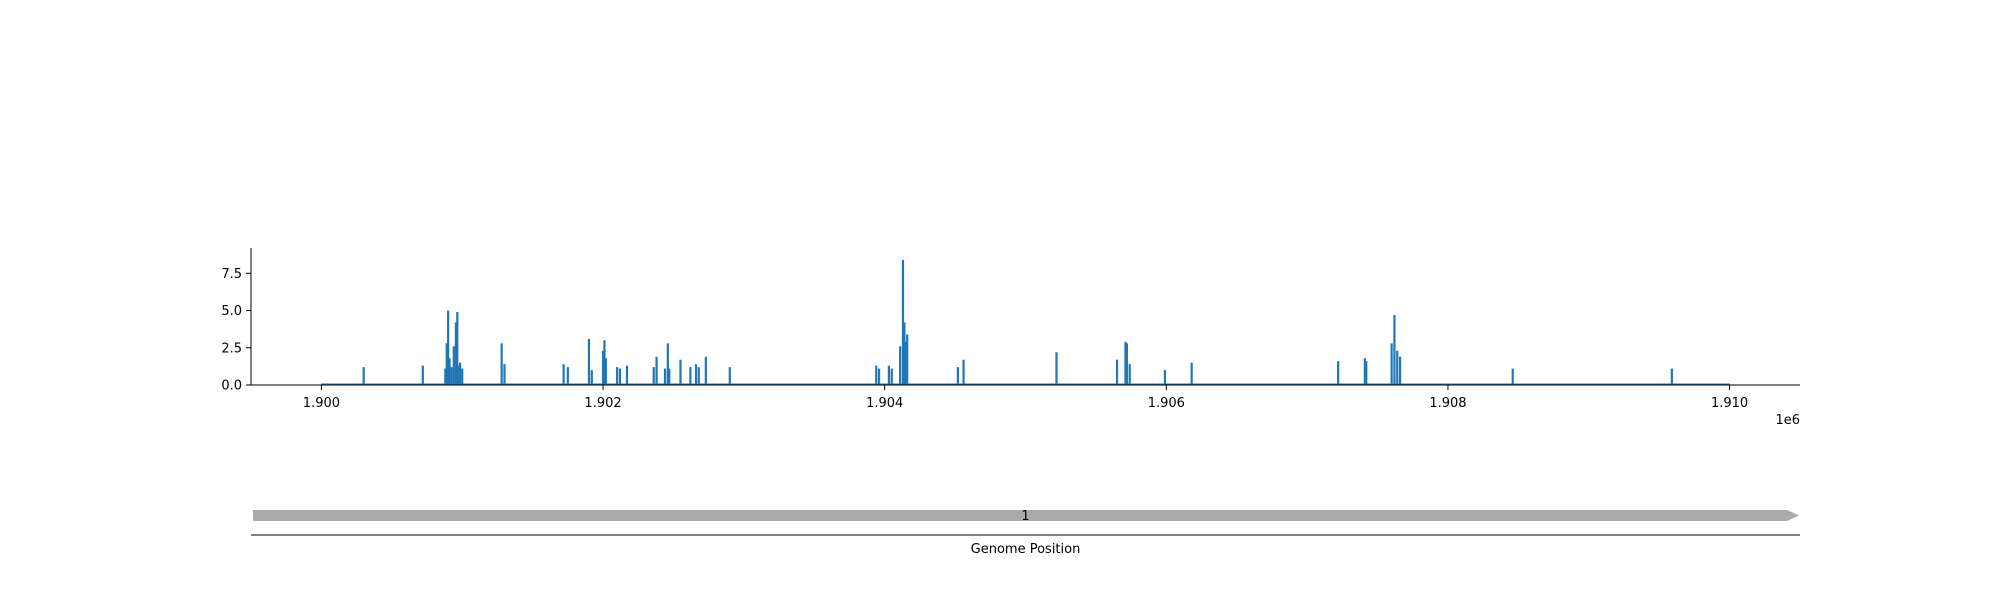 This screenshot has width=2000, height=600. What do you see at coordinates (231, 348) in the screenshot?
I see `y-tick-label: 2.5` at bounding box center [231, 348].